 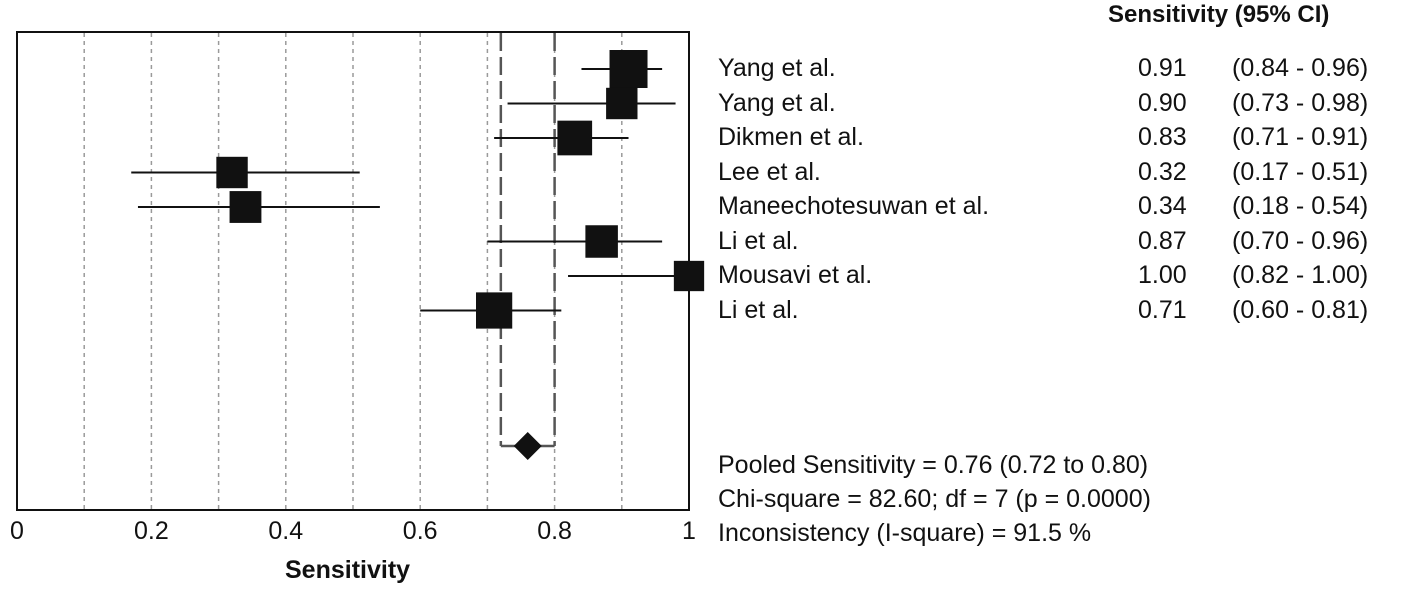 What do you see at coordinates (348, 570) in the screenshot?
I see `x-axis-label: Sensitivity` at bounding box center [348, 570].